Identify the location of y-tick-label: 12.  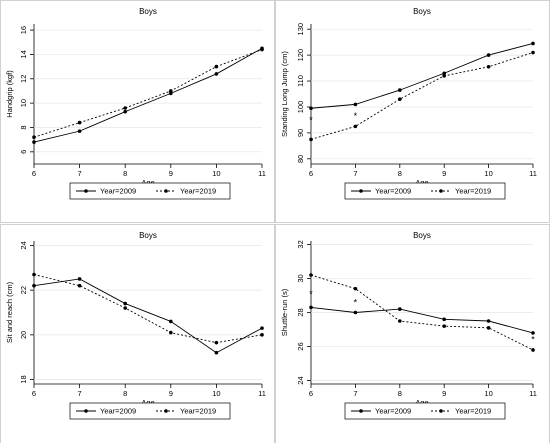
(23, 79).